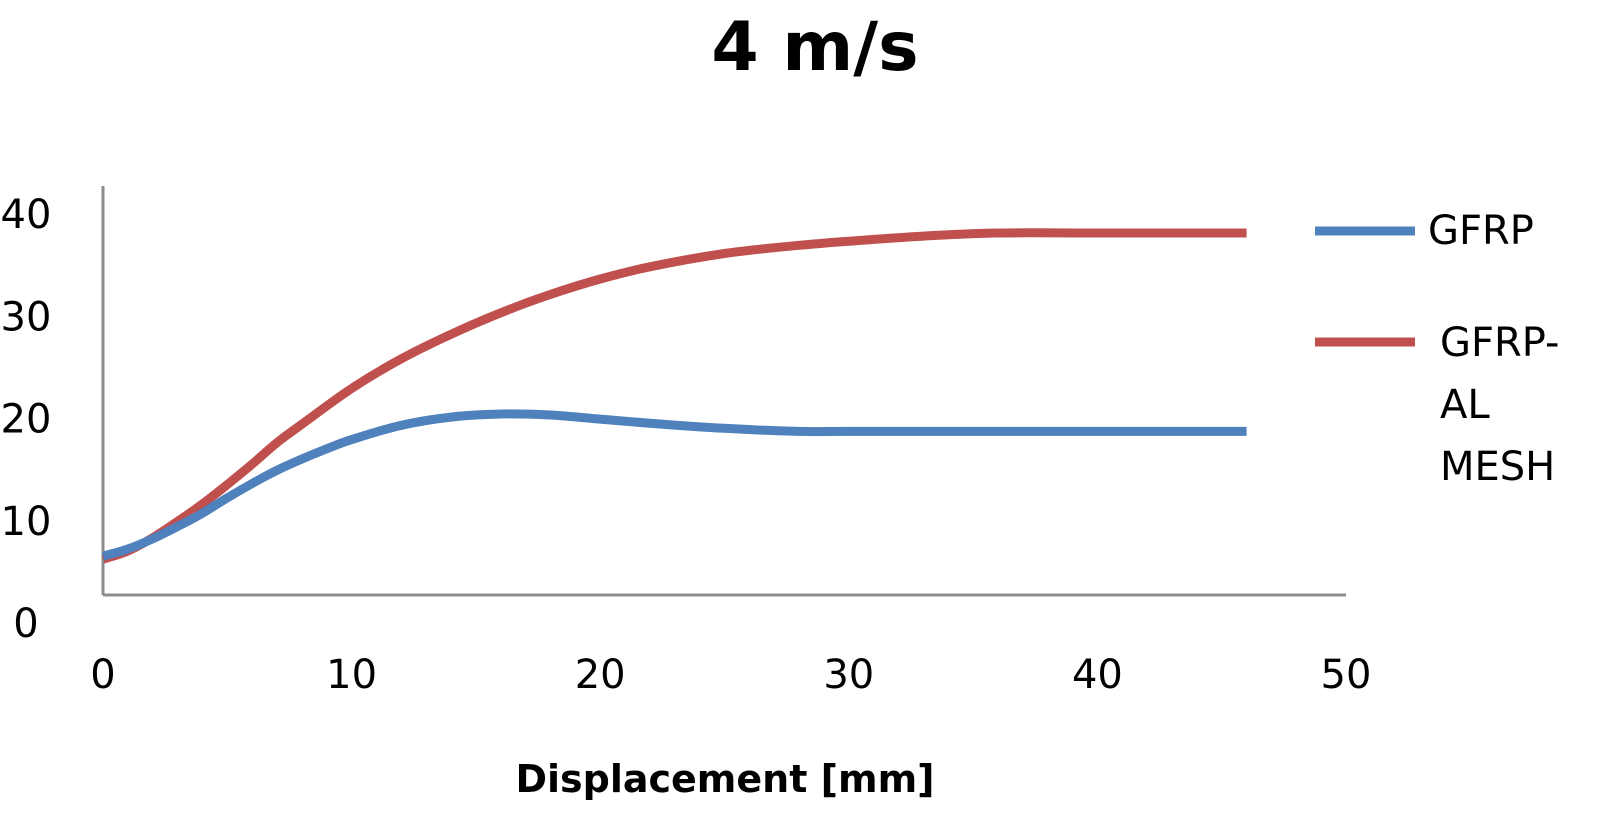  Describe the element at coordinates (600, 675) in the screenshot. I see `x-tick-label: 20` at that location.